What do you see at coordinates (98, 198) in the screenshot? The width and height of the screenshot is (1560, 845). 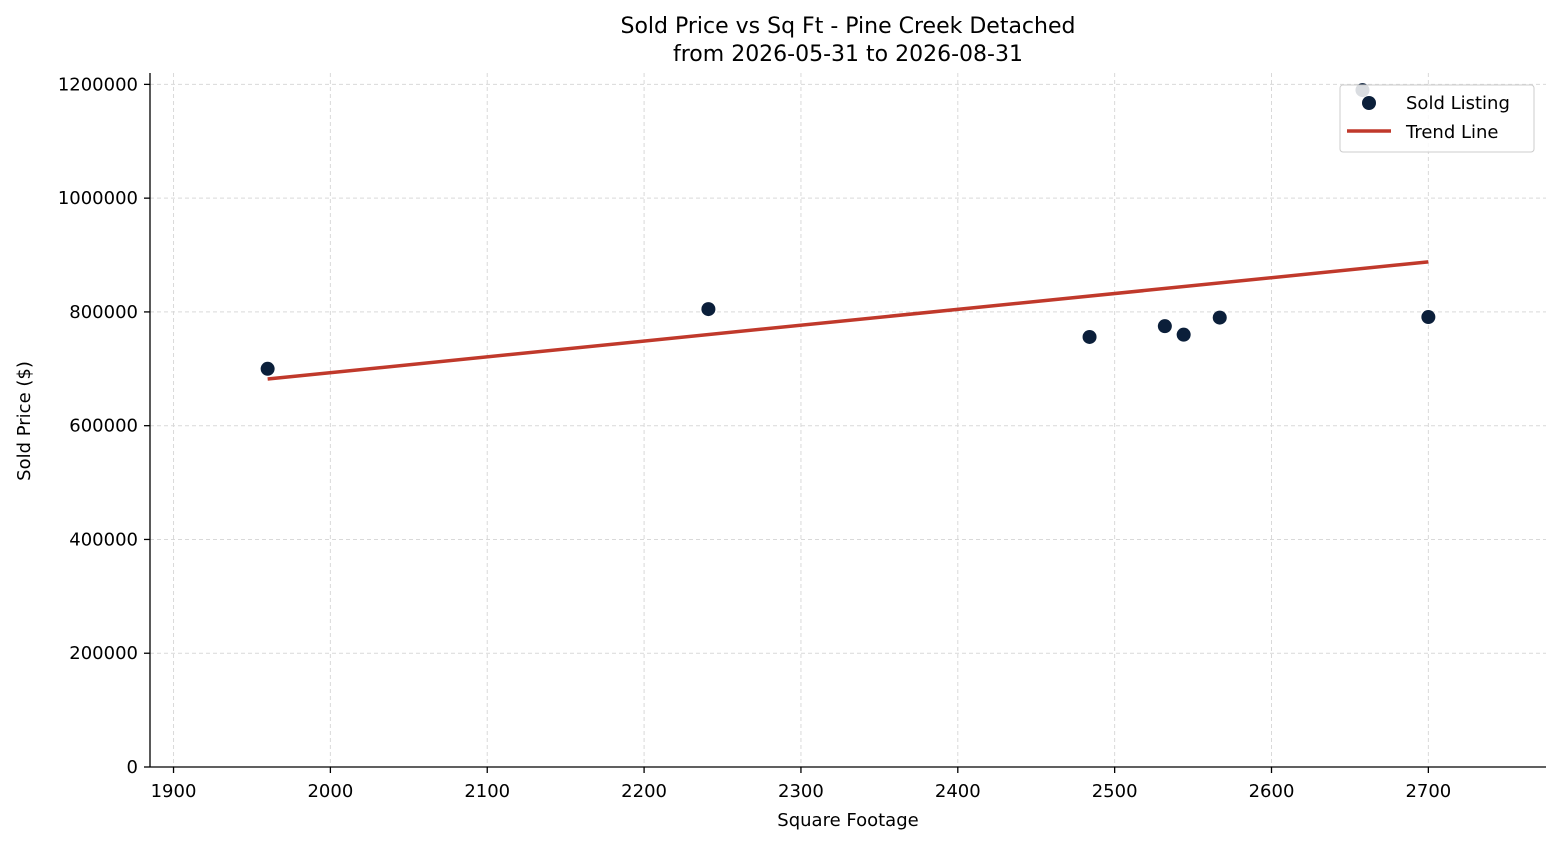 I see `y-tick-label: 1000000` at bounding box center [98, 198].